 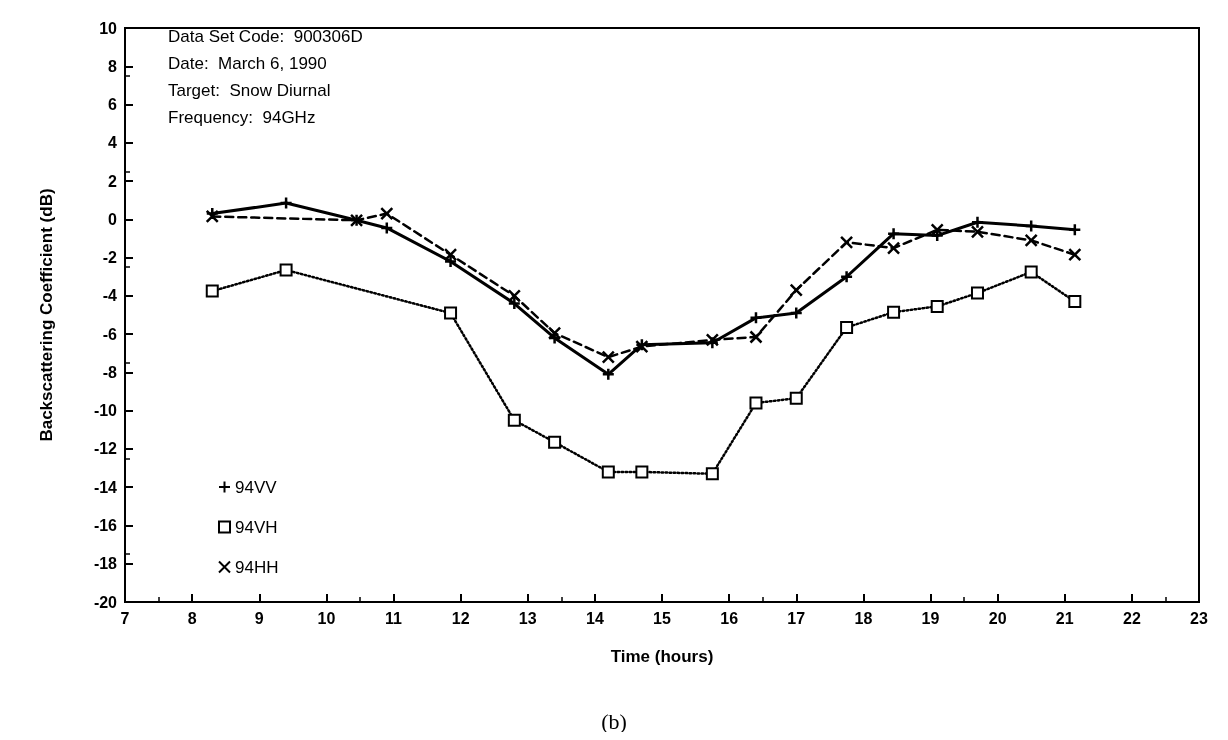 What do you see at coordinates (110, 296) in the screenshot?
I see `y-tick-label: -4` at bounding box center [110, 296].